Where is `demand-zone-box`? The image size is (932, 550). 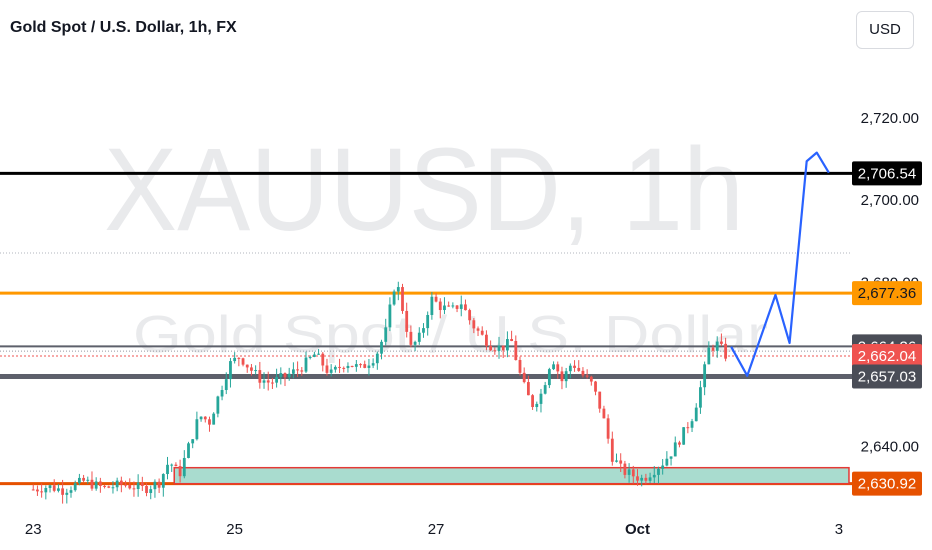 demand-zone-box is located at coordinates (511, 475).